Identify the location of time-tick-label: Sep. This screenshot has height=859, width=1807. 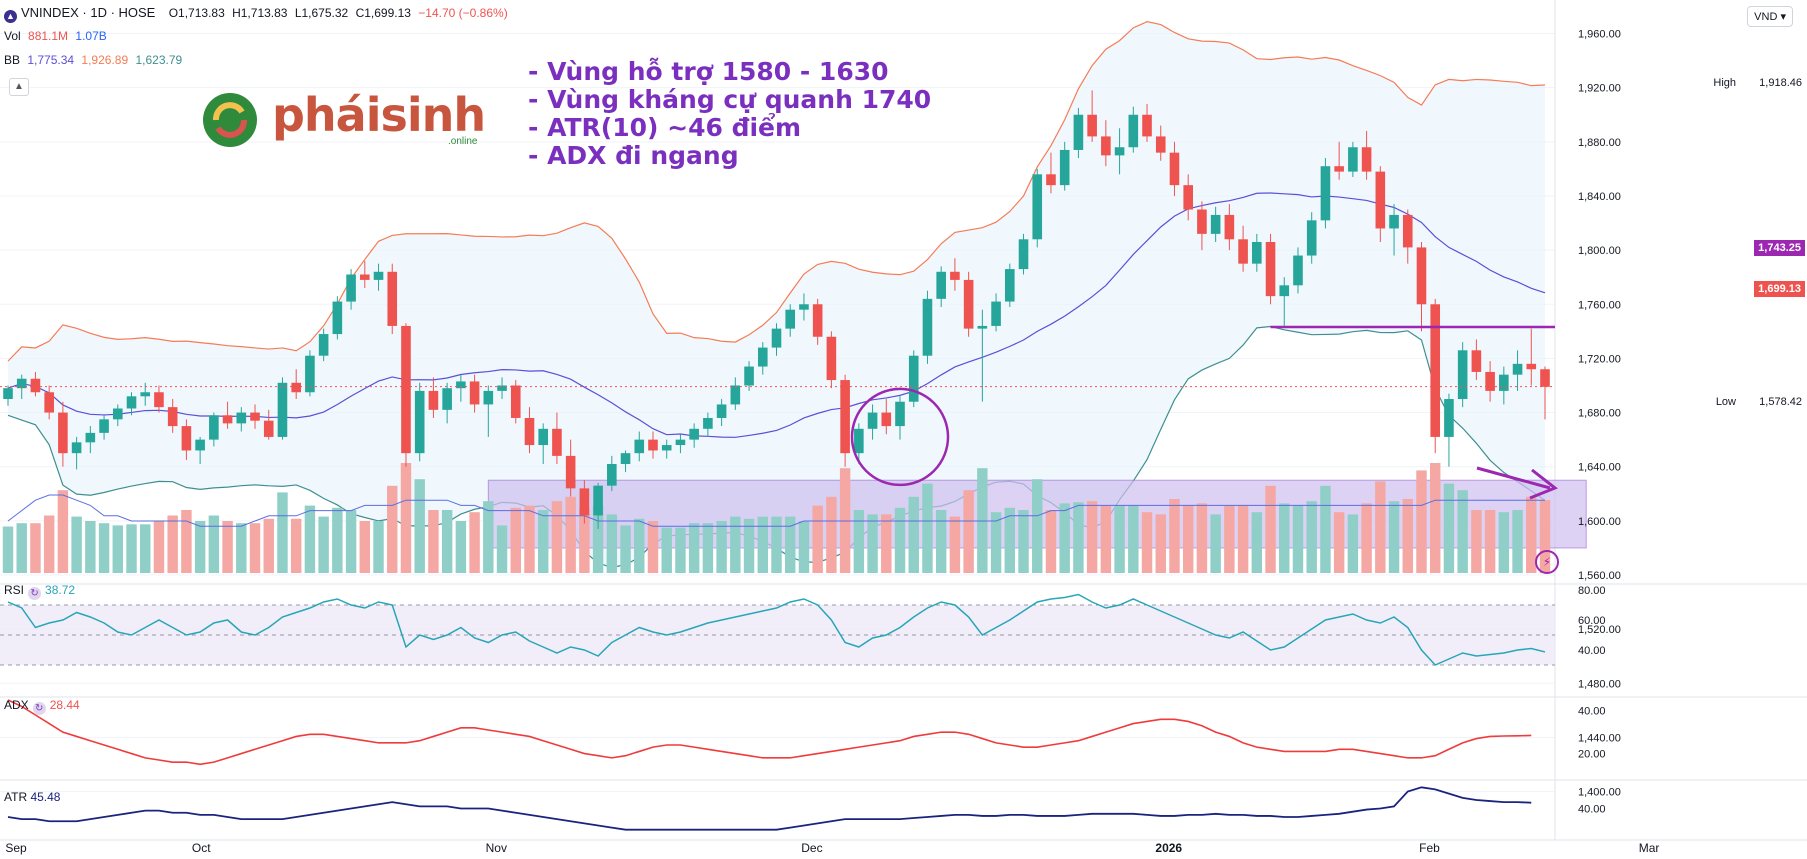
(16, 848).